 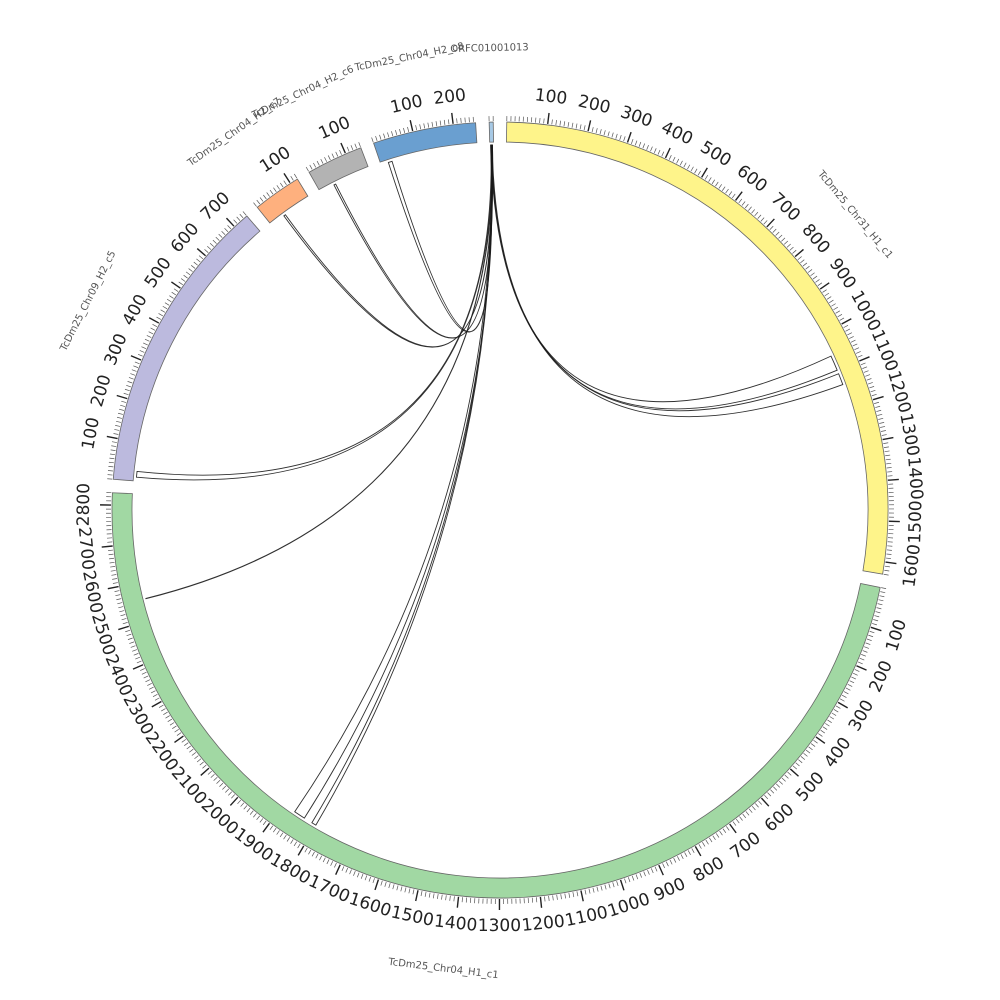 What do you see at coordinates (101, 391) in the screenshot?
I see `tick-label: 200` at bounding box center [101, 391].